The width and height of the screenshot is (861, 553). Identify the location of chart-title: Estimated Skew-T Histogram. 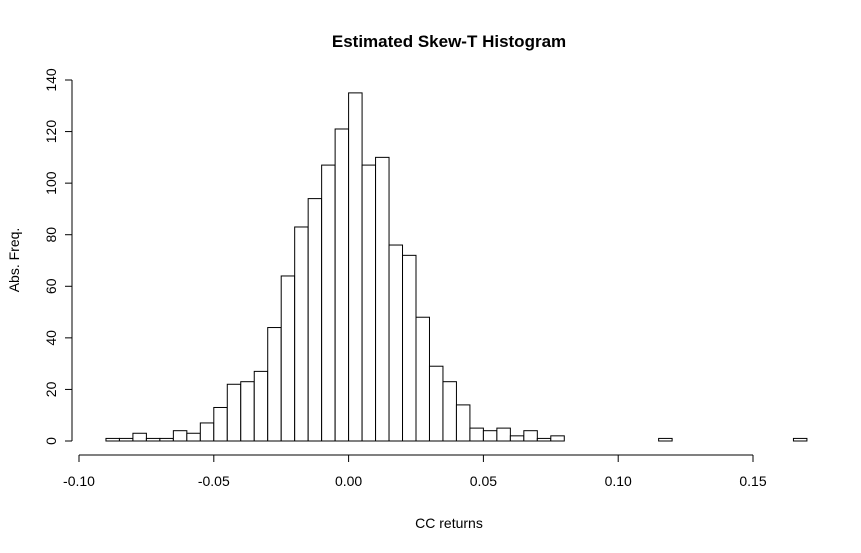
(449, 41).